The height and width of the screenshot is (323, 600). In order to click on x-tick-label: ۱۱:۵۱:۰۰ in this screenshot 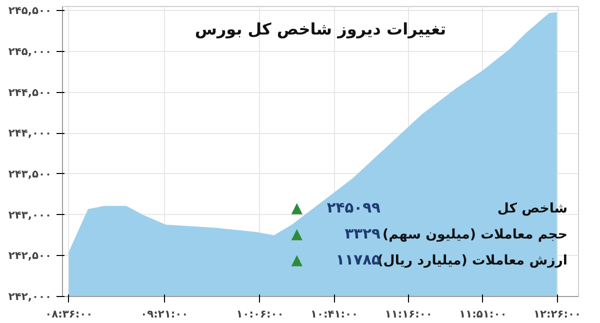, I will do `click(483, 314)`.